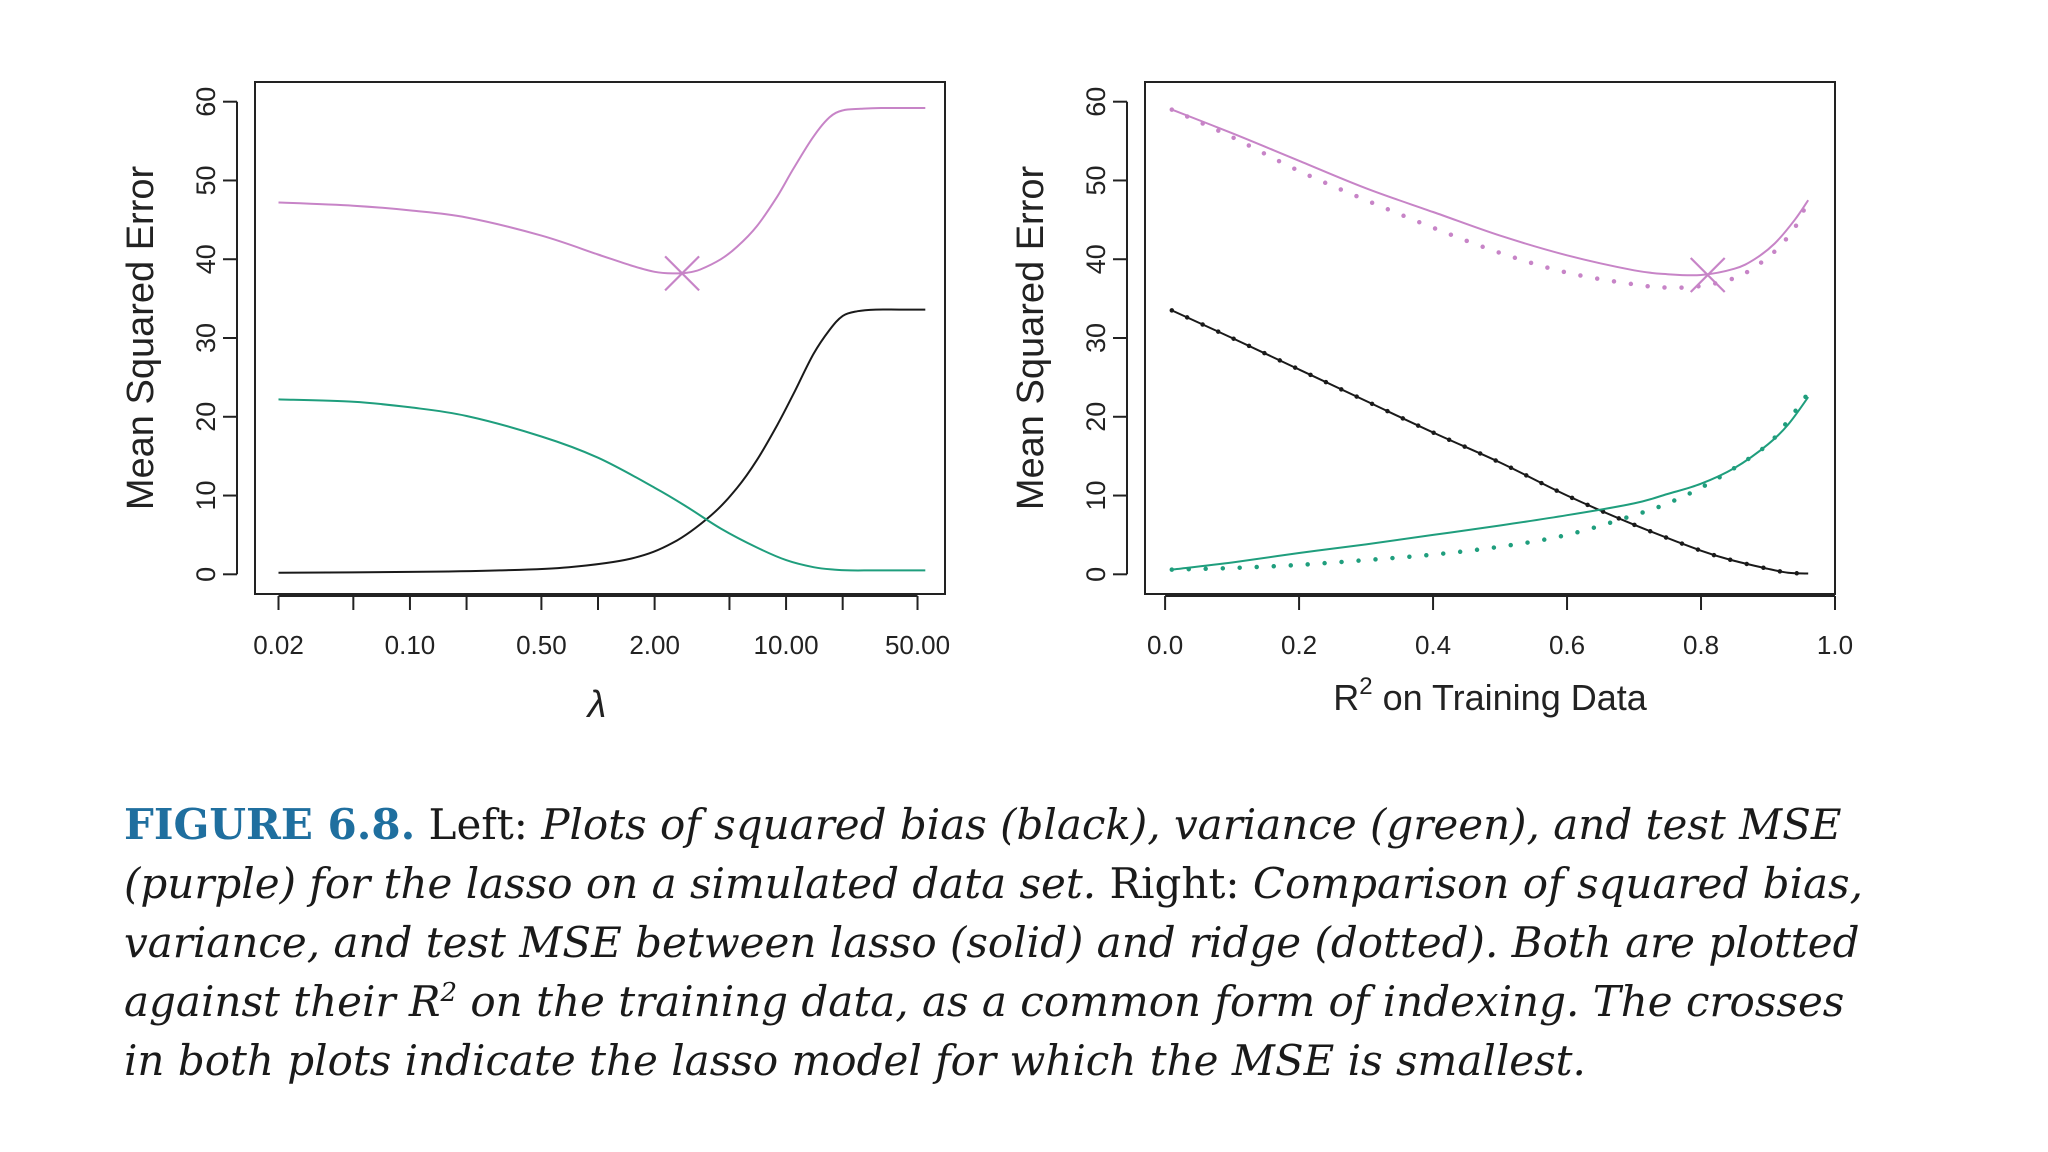 Image resolution: width=2048 pixels, height=1152 pixels. I want to click on caption-left-word: Left:, so click(478, 824).